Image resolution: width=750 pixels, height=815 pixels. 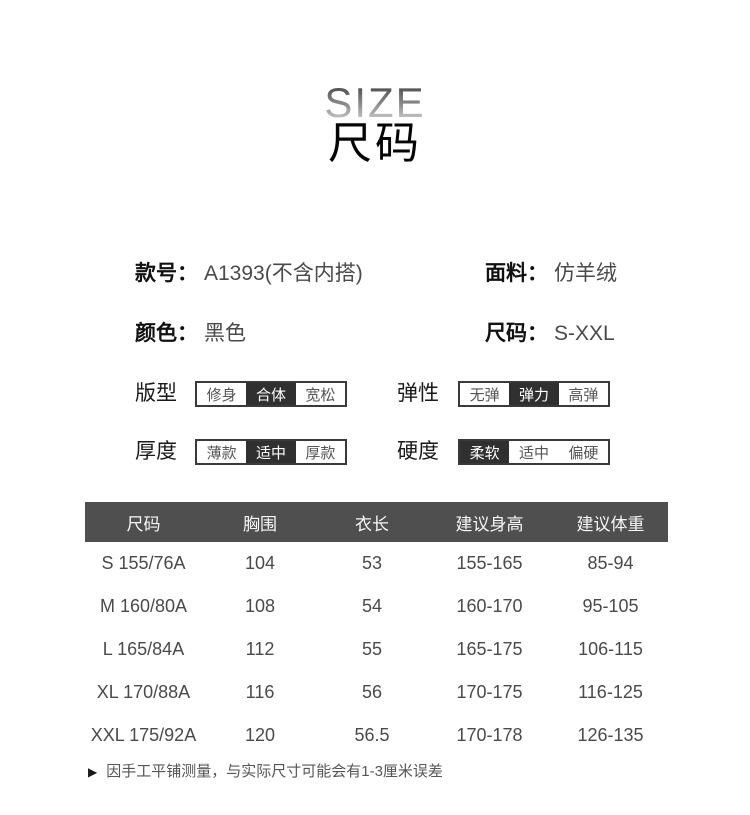 I want to click on info-label-fabric: 面料：, so click(x=516, y=273).